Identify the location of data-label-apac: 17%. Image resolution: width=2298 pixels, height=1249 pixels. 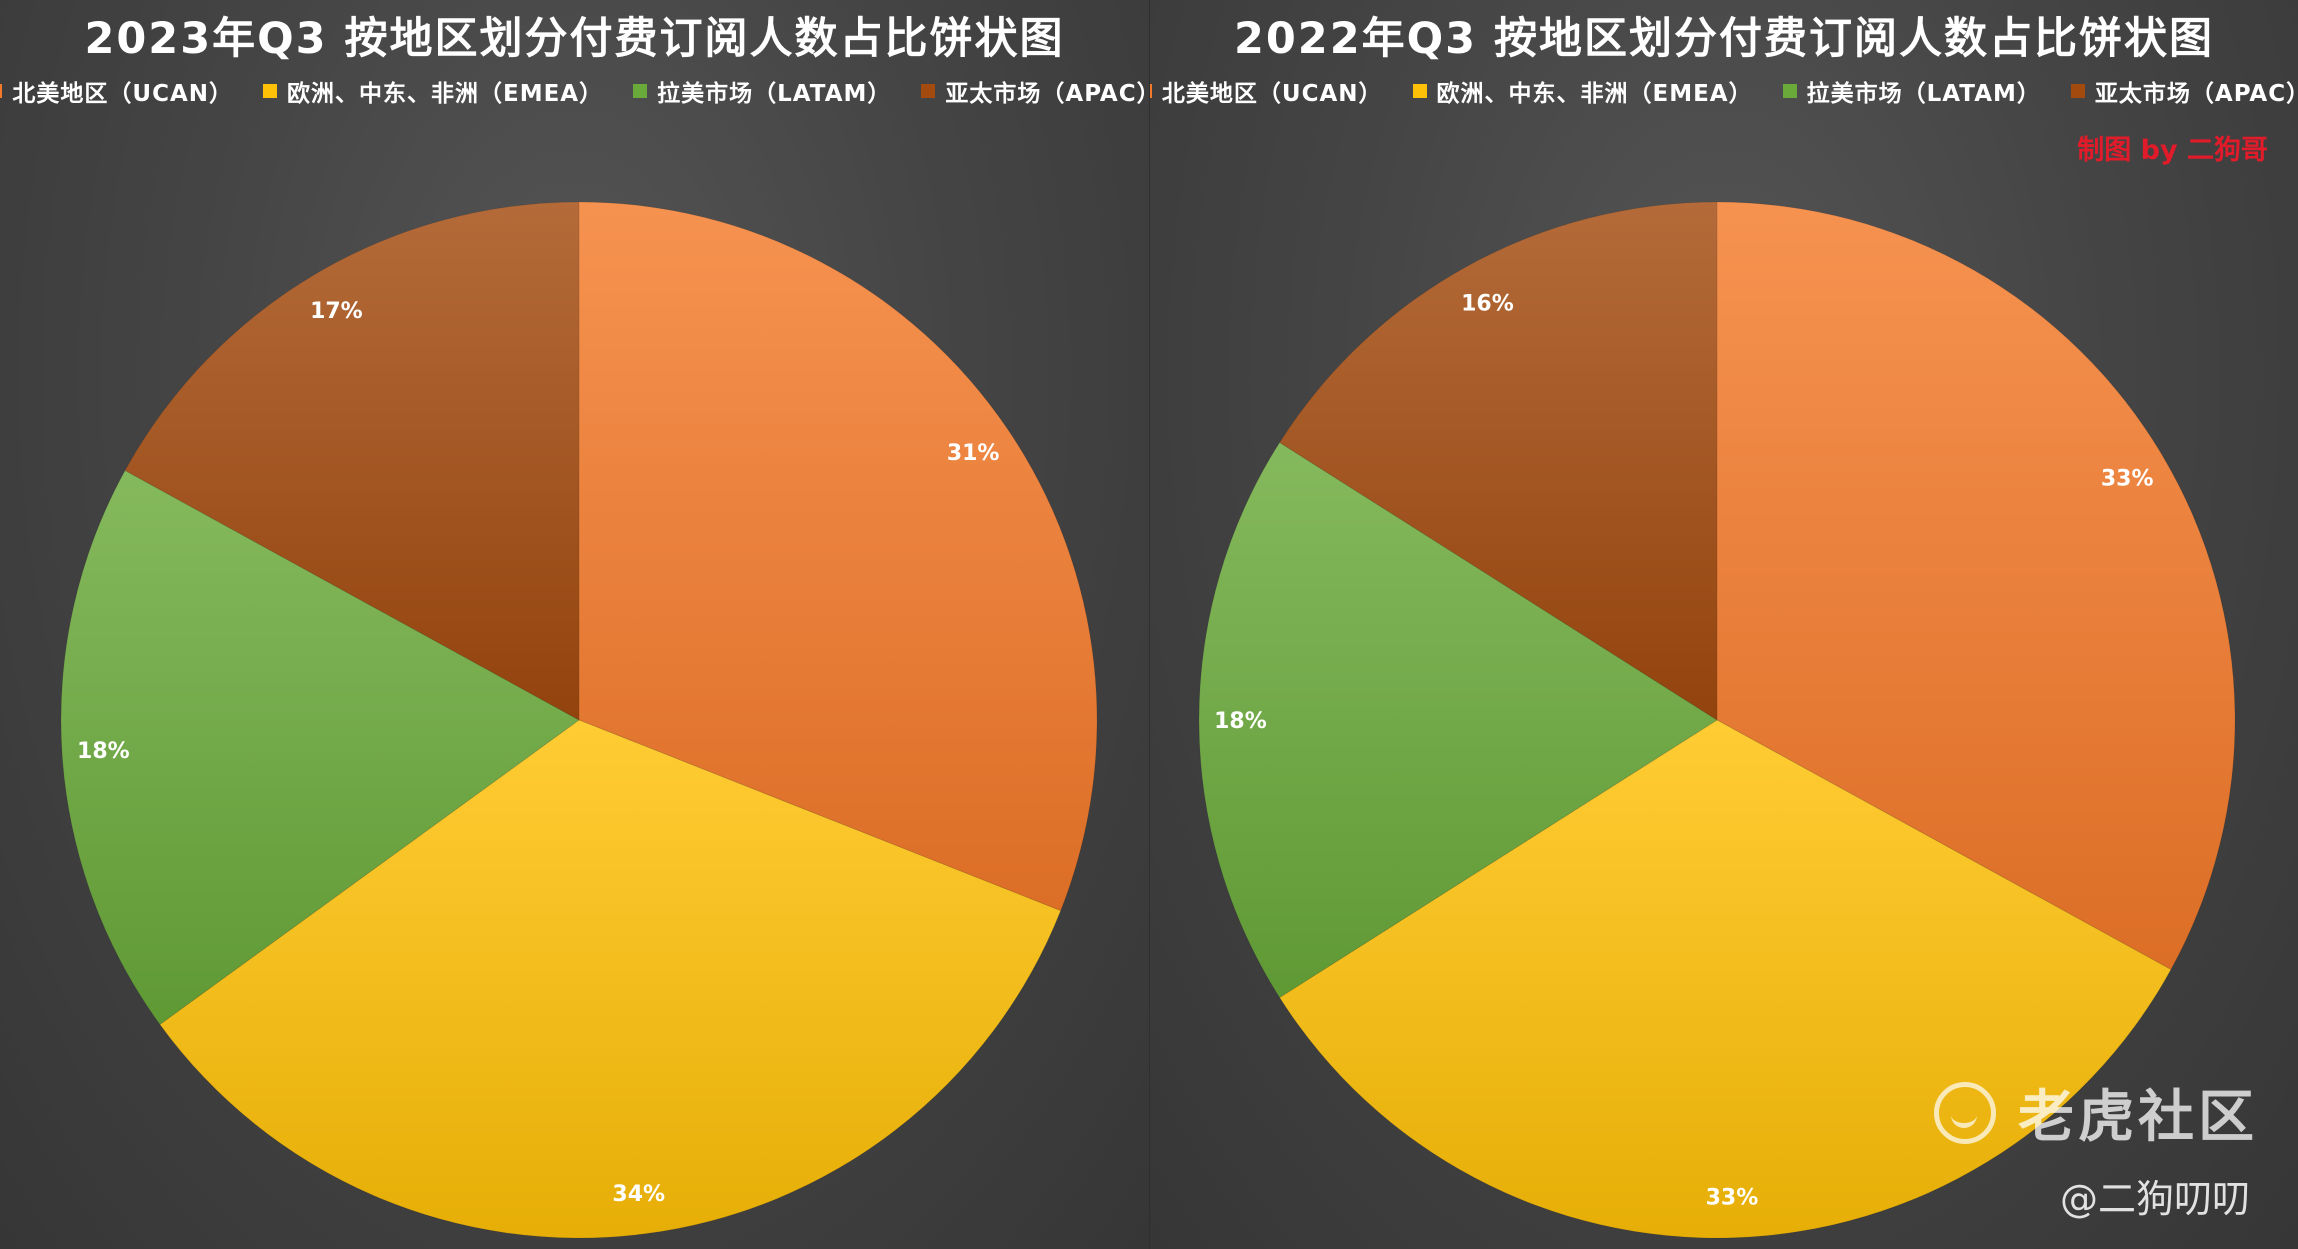
(336, 311).